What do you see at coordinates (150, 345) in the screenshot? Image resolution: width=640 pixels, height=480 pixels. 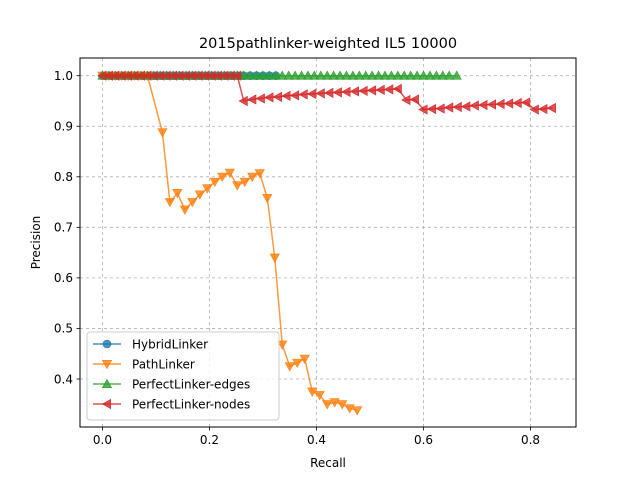 I see `legend-item: HybridLinker` at bounding box center [150, 345].